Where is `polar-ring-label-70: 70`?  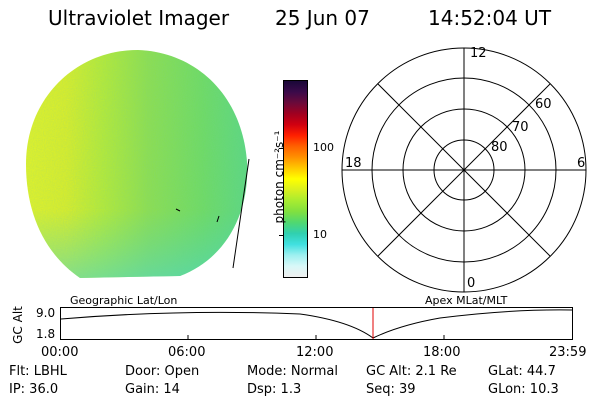 polar-ring-label-70: 70 is located at coordinates (520, 127).